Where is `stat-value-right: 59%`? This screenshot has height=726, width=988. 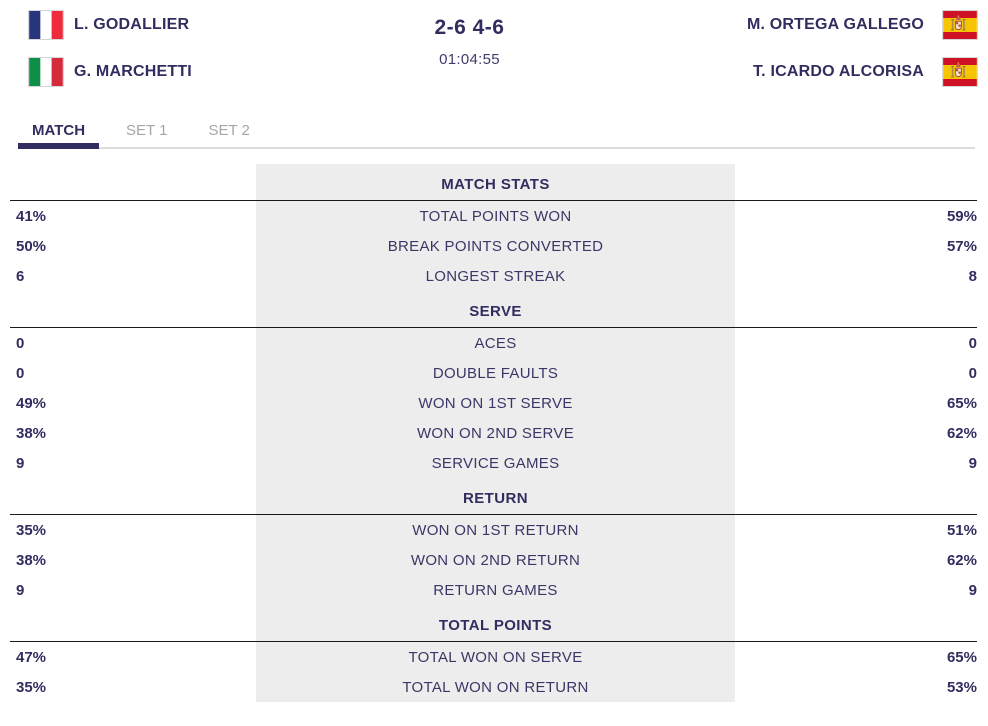 stat-value-right: 59% is located at coordinates (961, 216).